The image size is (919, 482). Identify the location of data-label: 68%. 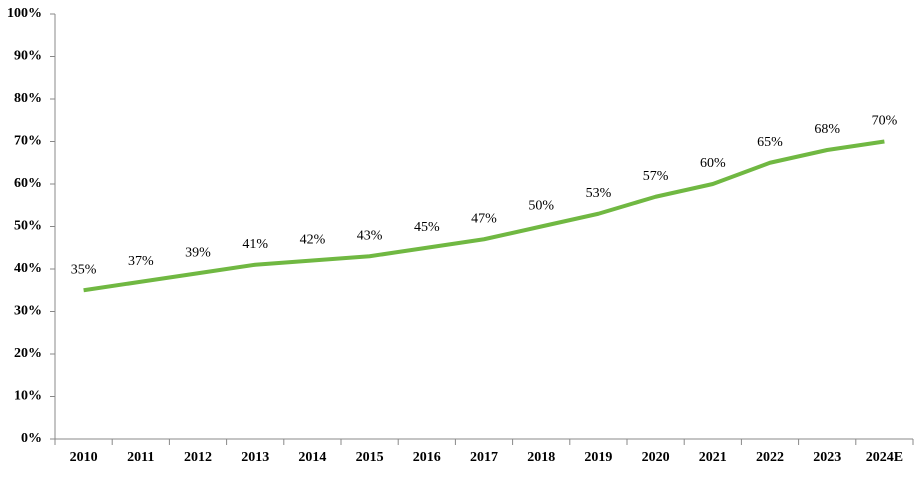
(827, 129).